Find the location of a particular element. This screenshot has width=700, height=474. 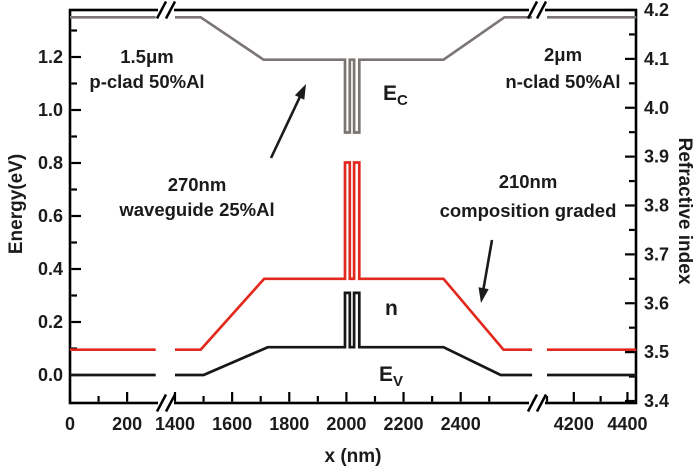

annotation-graded-line2: composition graded is located at coordinates (528, 210).